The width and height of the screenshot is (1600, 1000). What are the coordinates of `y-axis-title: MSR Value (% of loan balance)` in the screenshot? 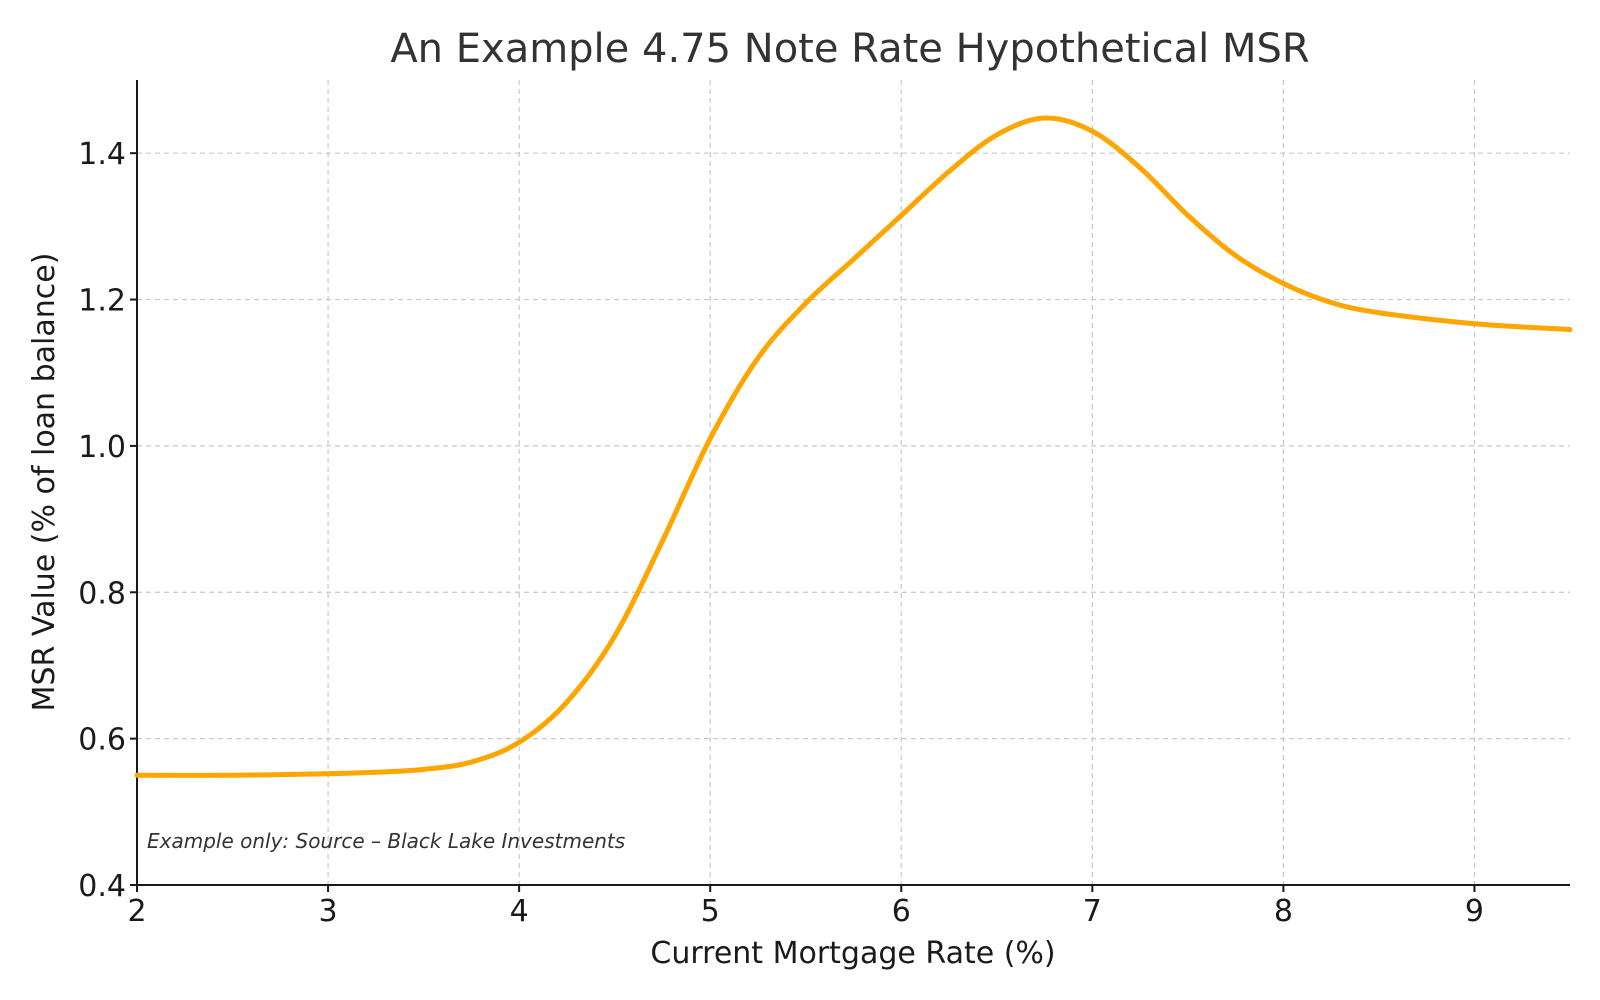 It's located at (44, 482).